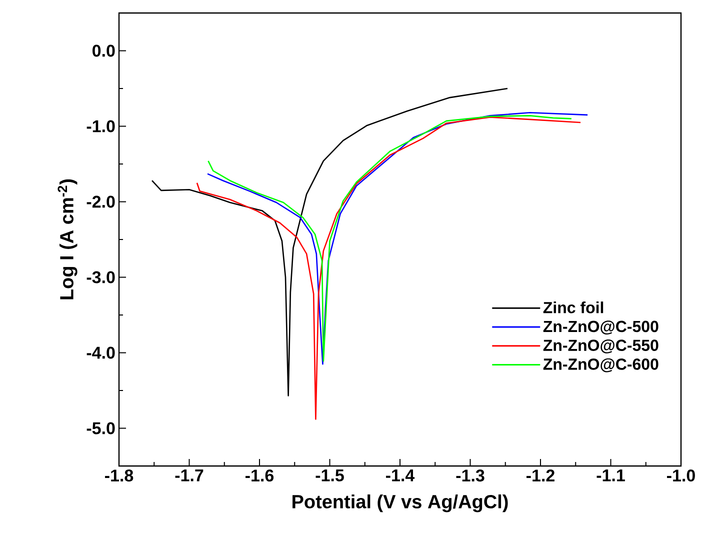 The image size is (705, 545). I want to click on x-tick-label: -1.8, so click(119, 476).